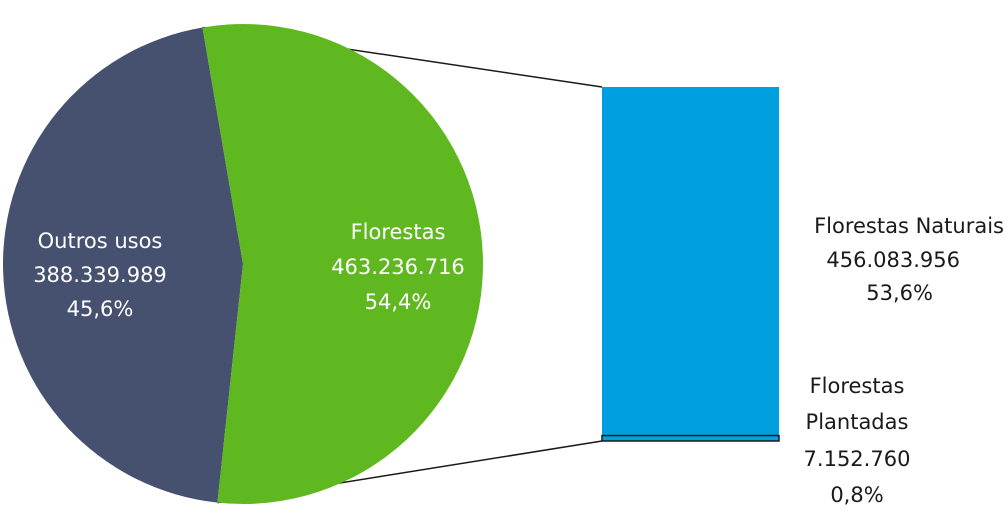  What do you see at coordinates (100, 241) in the screenshot?
I see `slice-label-outros-usos: Outros usos` at bounding box center [100, 241].